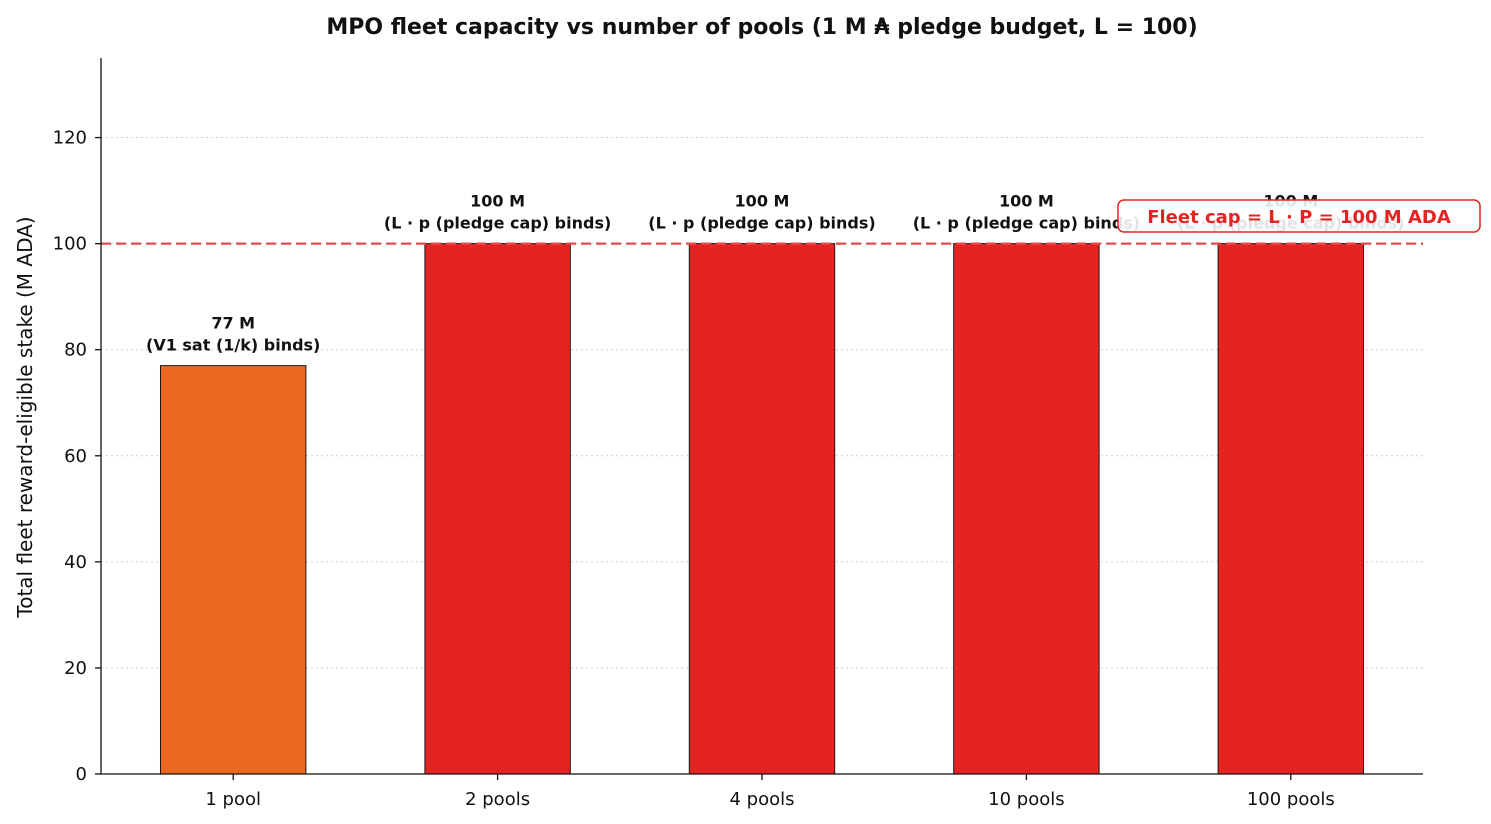 Image resolution: width=1491 pixels, height=824 pixels. What do you see at coordinates (233, 323) in the screenshot?
I see `bar-value-label-0: 77 M` at bounding box center [233, 323].